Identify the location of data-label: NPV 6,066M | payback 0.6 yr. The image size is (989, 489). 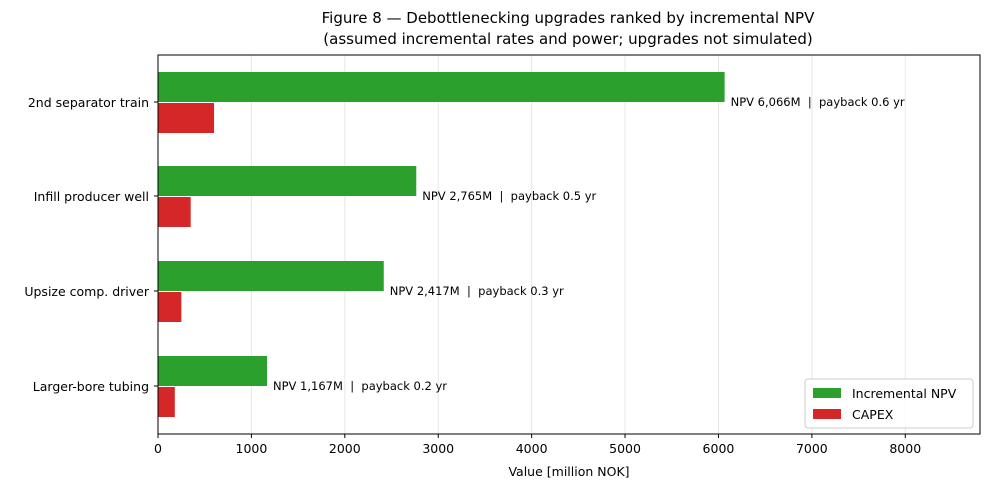
(818, 102).